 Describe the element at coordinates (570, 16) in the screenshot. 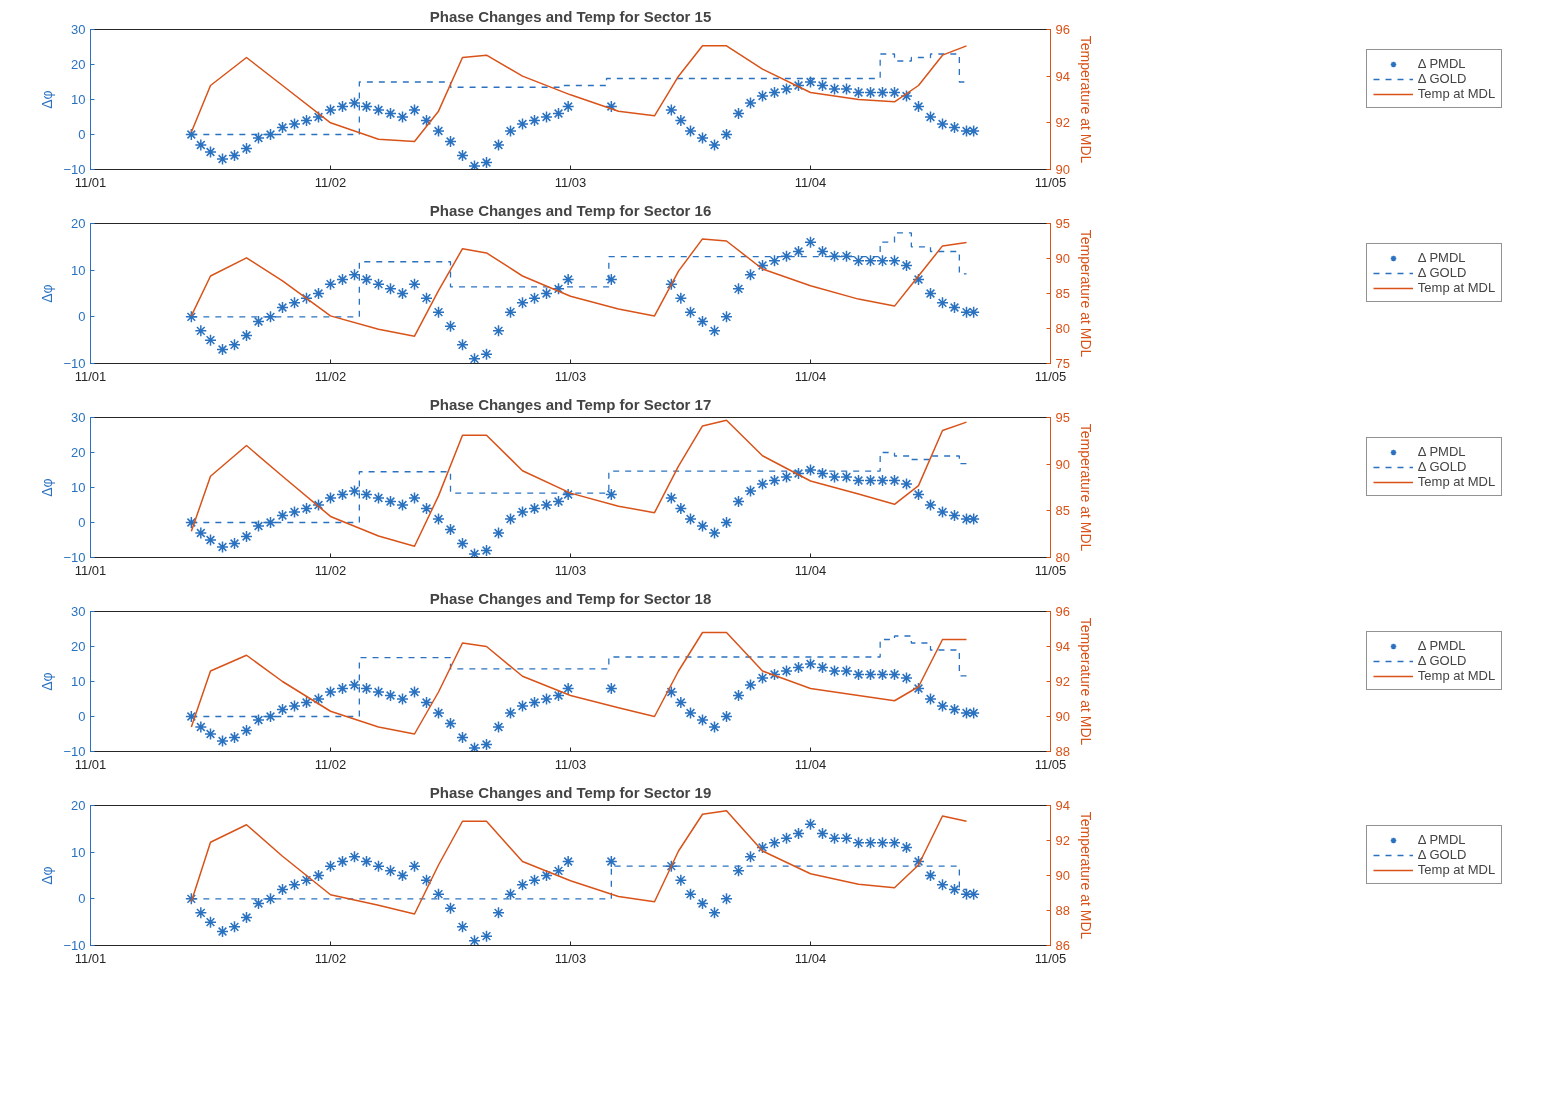

I see `chart-title: Phase Changes and Temp for Sector 15` at that location.